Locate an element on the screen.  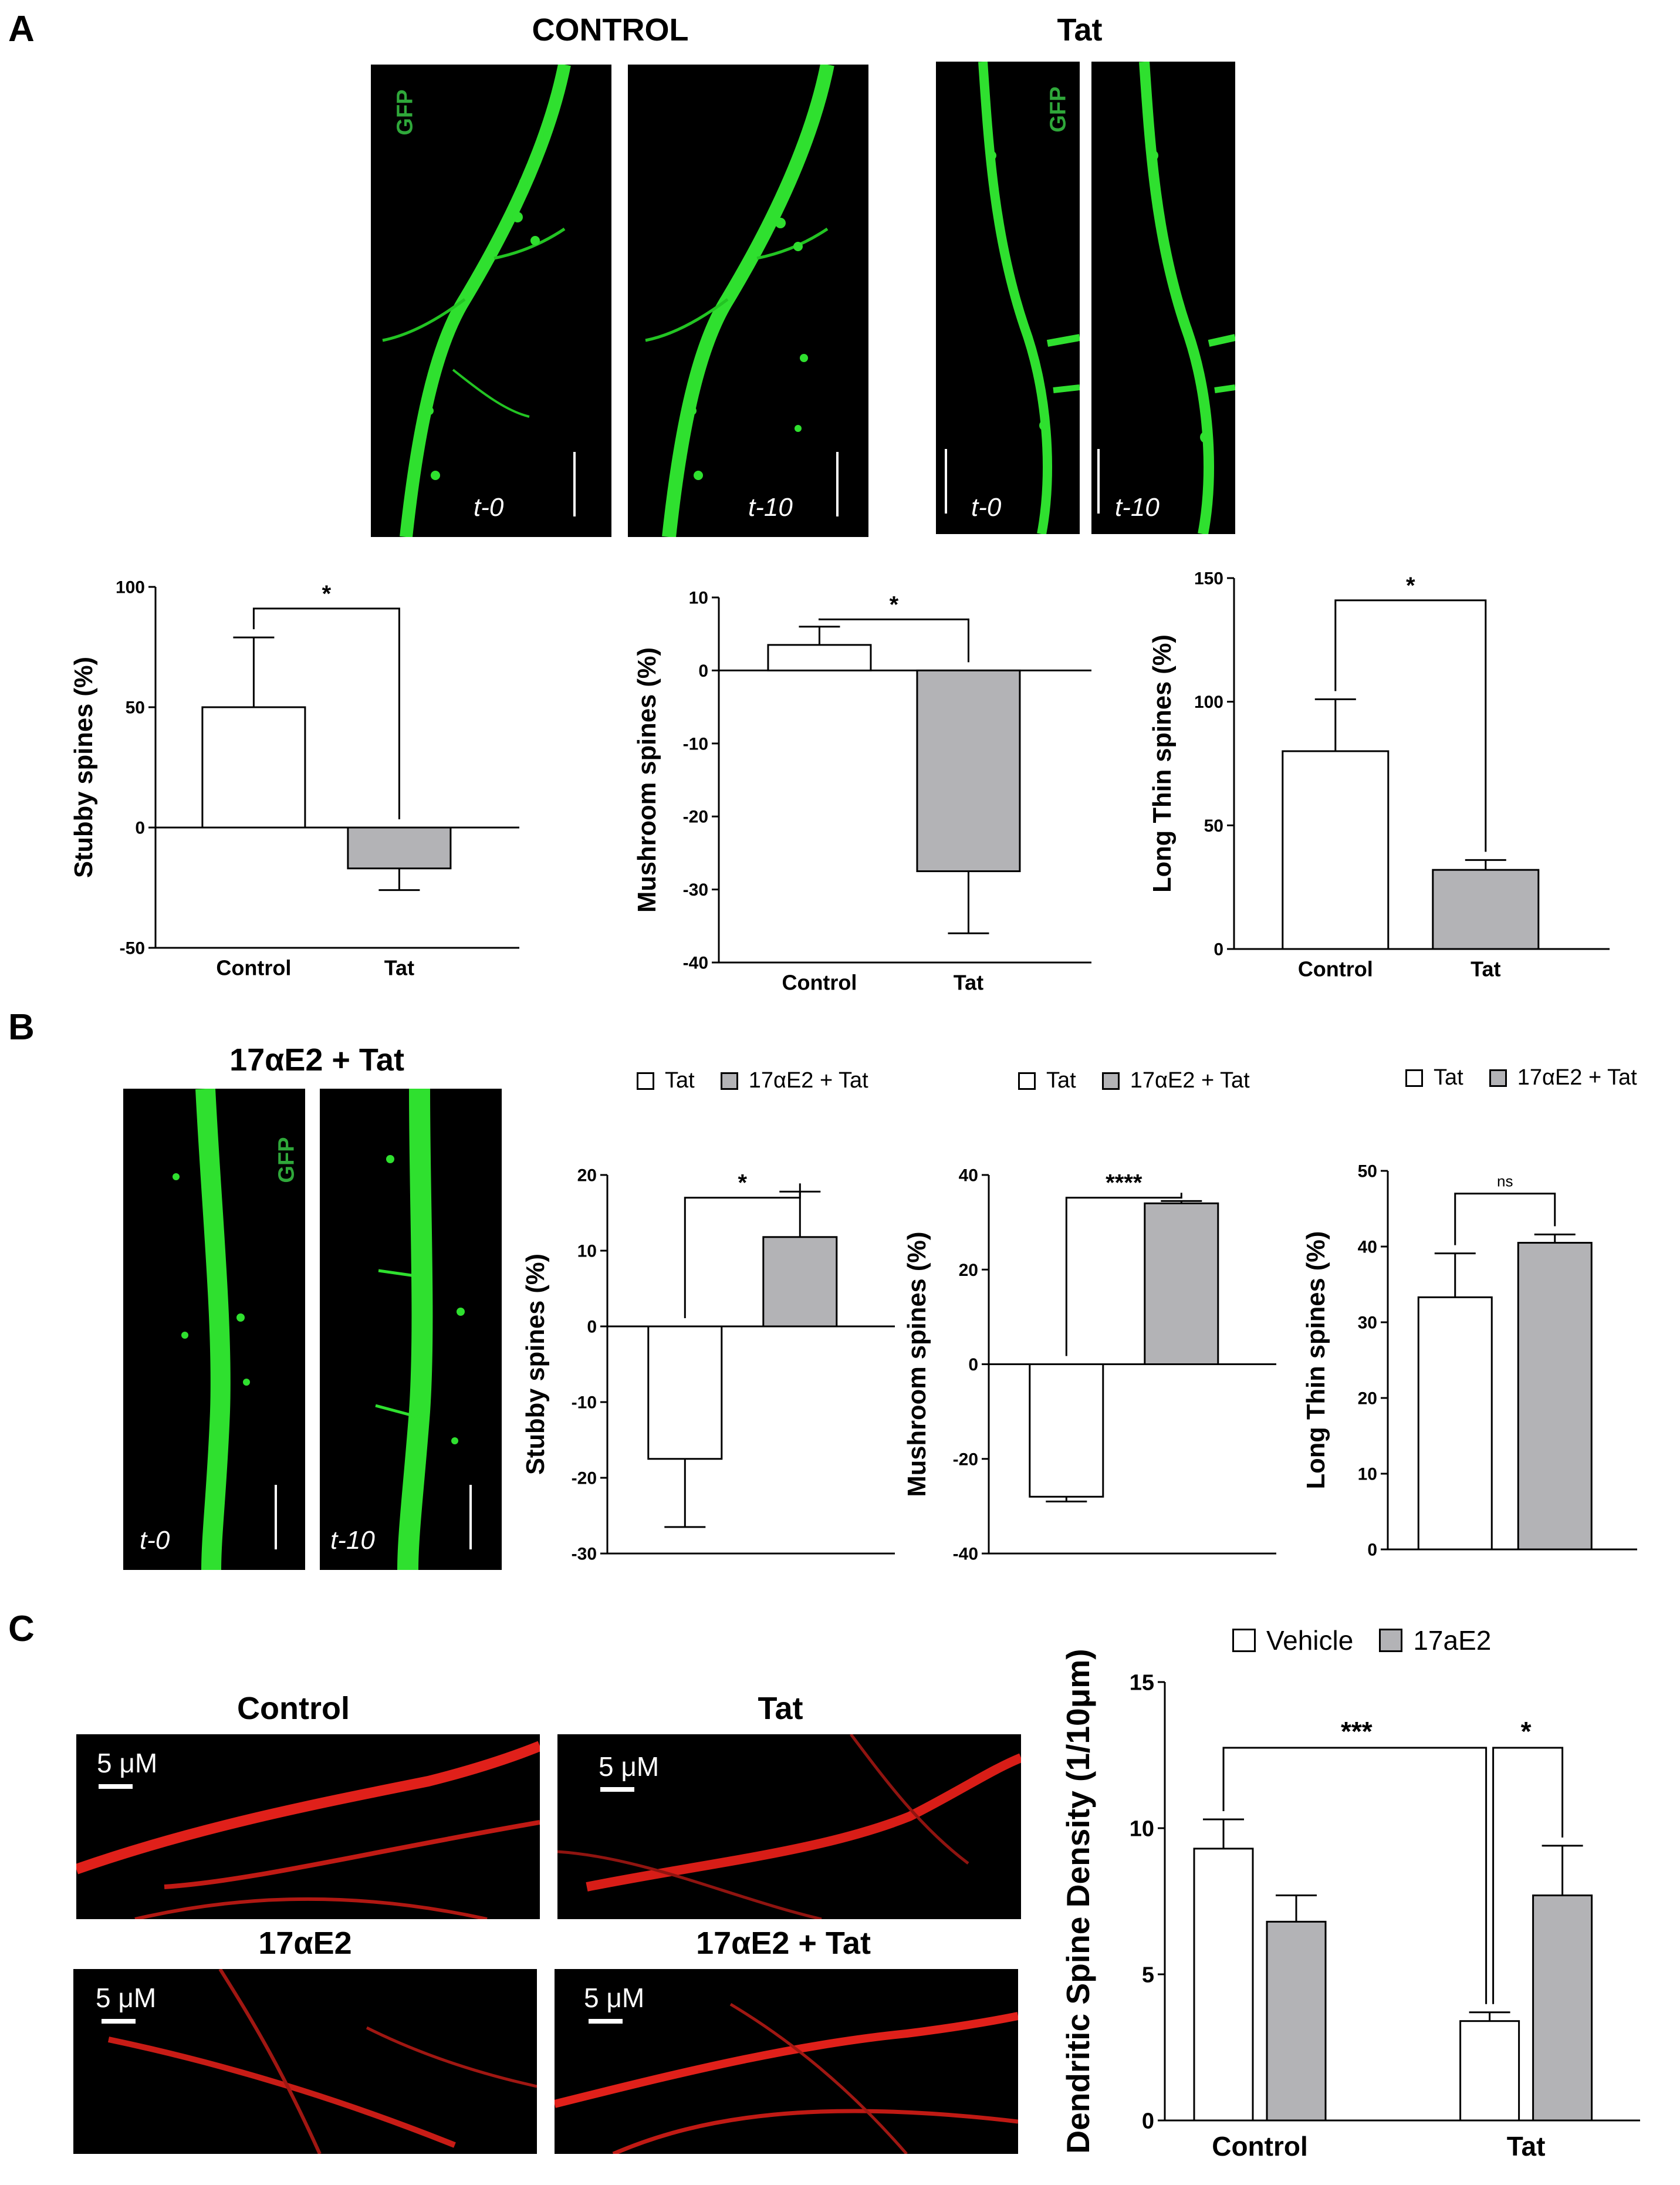
legend-b2: Tat 17αE2 + Tat is located at coordinates (1147, 1080).